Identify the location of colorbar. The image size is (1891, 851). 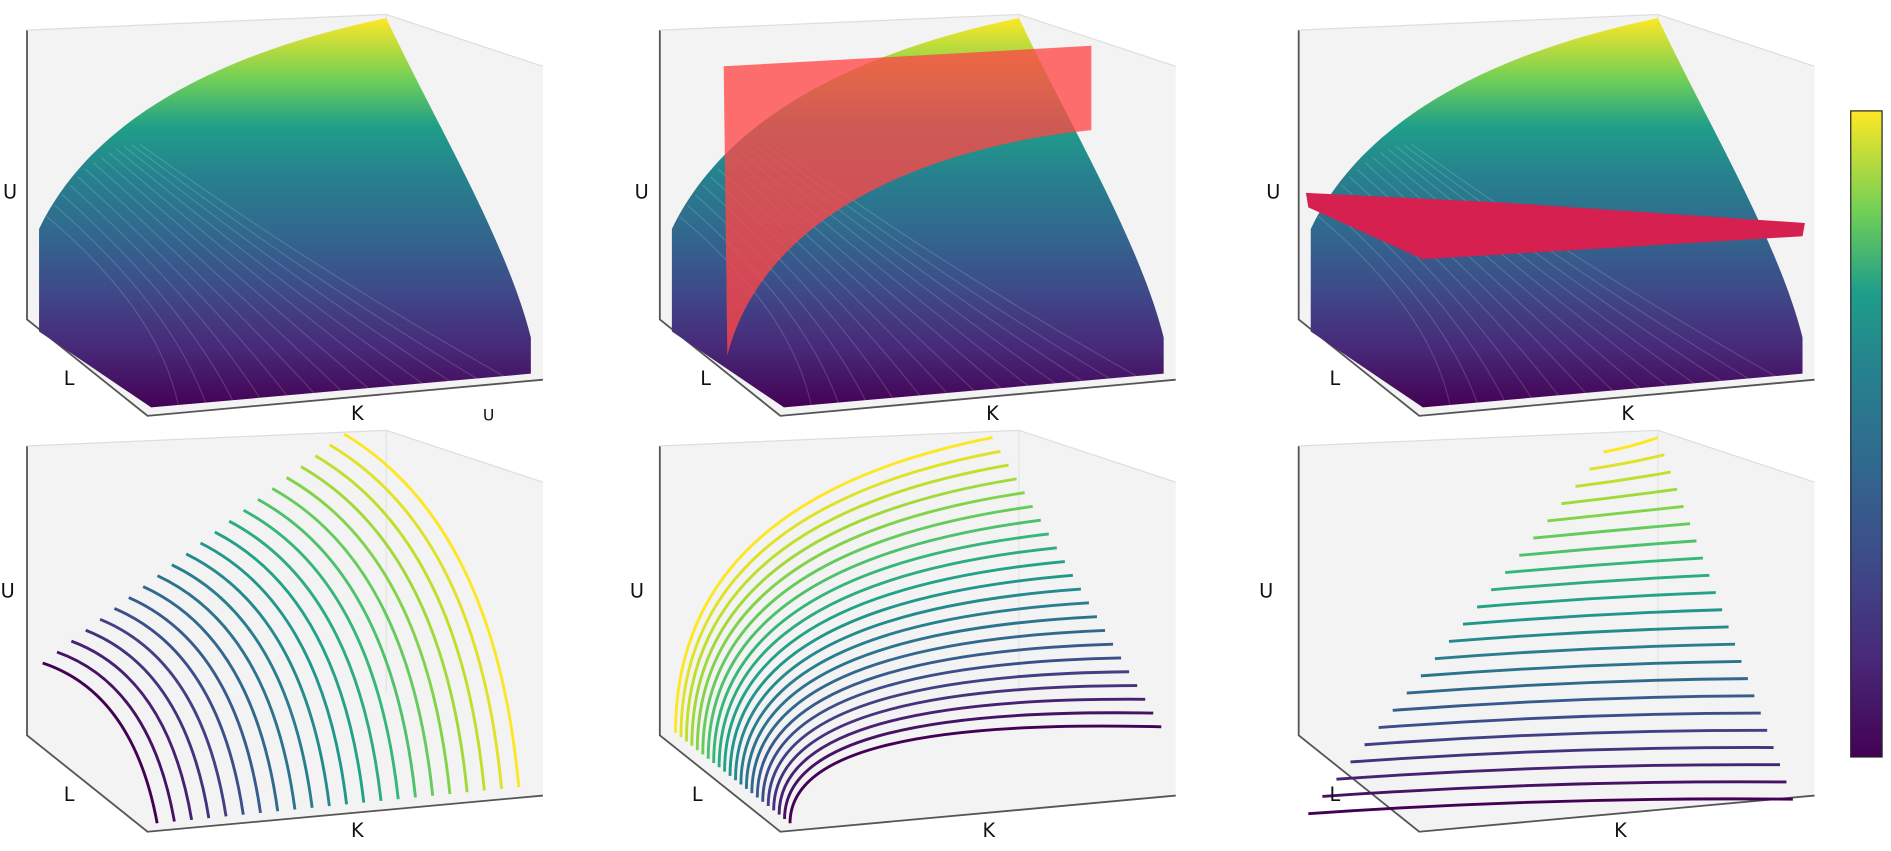
(1866, 434).